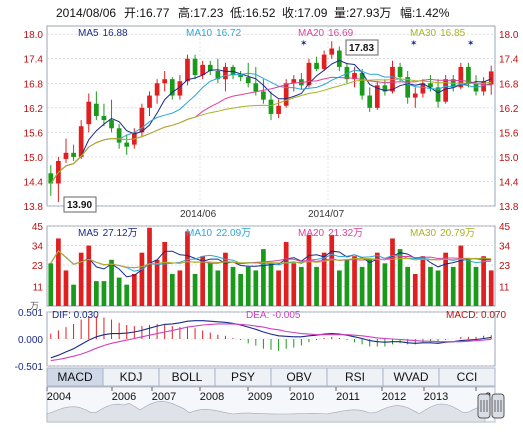 This screenshot has width=523, height=437. What do you see at coordinates (34, 158) in the screenshot?
I see `price-tick-left: 15.0` at bounding box center [34, 158].